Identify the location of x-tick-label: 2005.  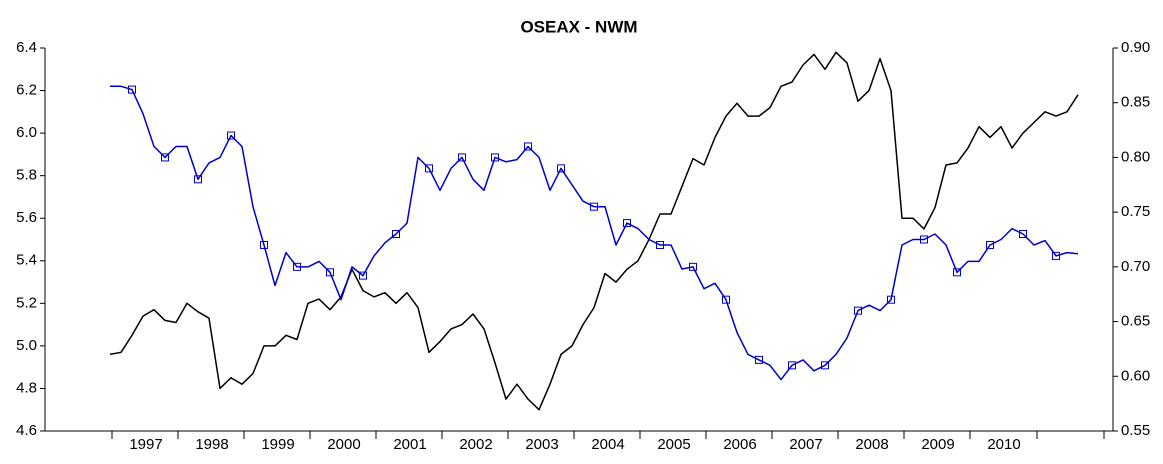
(673, 444).